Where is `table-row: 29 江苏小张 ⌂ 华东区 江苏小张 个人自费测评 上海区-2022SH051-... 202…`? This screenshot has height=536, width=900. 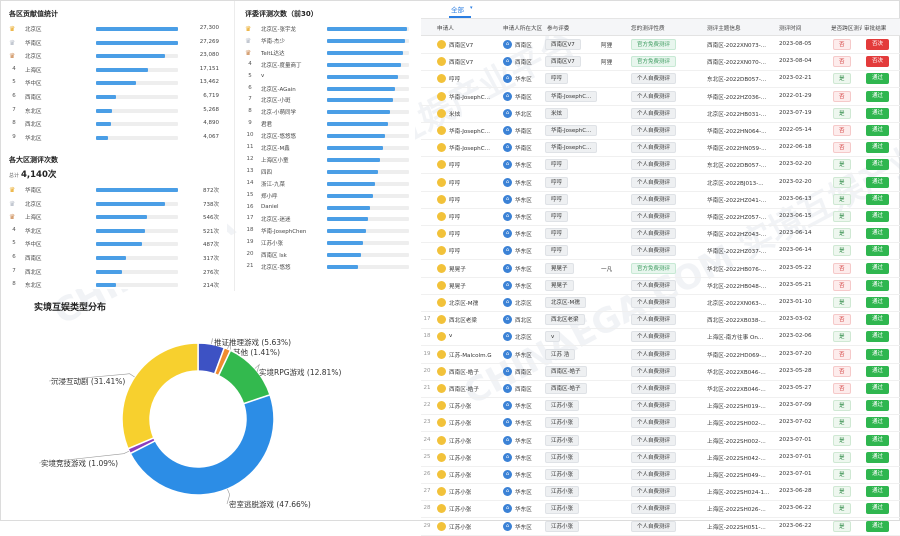
table-row: 29 江苏小张 ⌂ 华东区 江苏小张 个人自费测评 上海区-2022SH051-... 202… is located at coordinates (660, 527).